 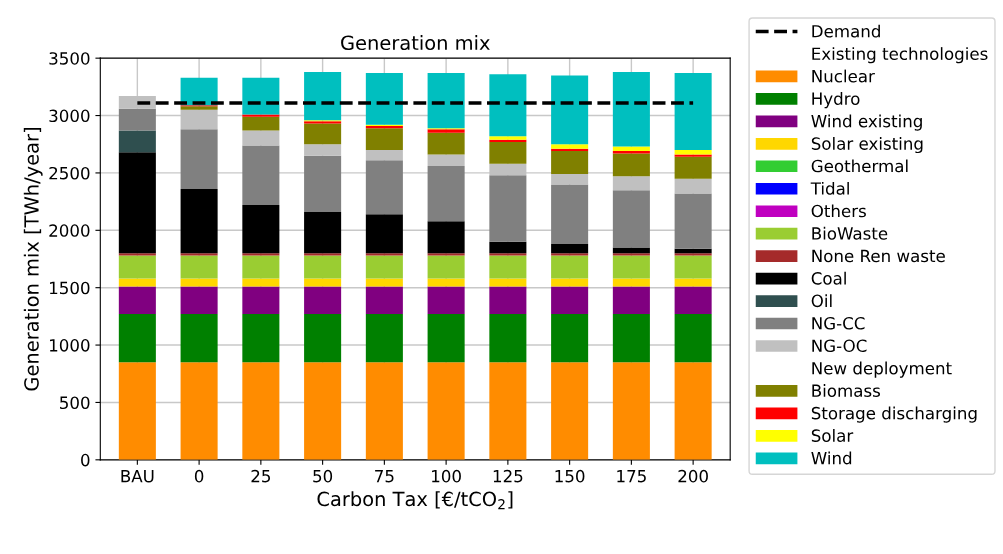 What do you see at coordinates (866, 122) in the screenshot?
I see `legend-label: Wind existing` at bounding box center [866, 122].